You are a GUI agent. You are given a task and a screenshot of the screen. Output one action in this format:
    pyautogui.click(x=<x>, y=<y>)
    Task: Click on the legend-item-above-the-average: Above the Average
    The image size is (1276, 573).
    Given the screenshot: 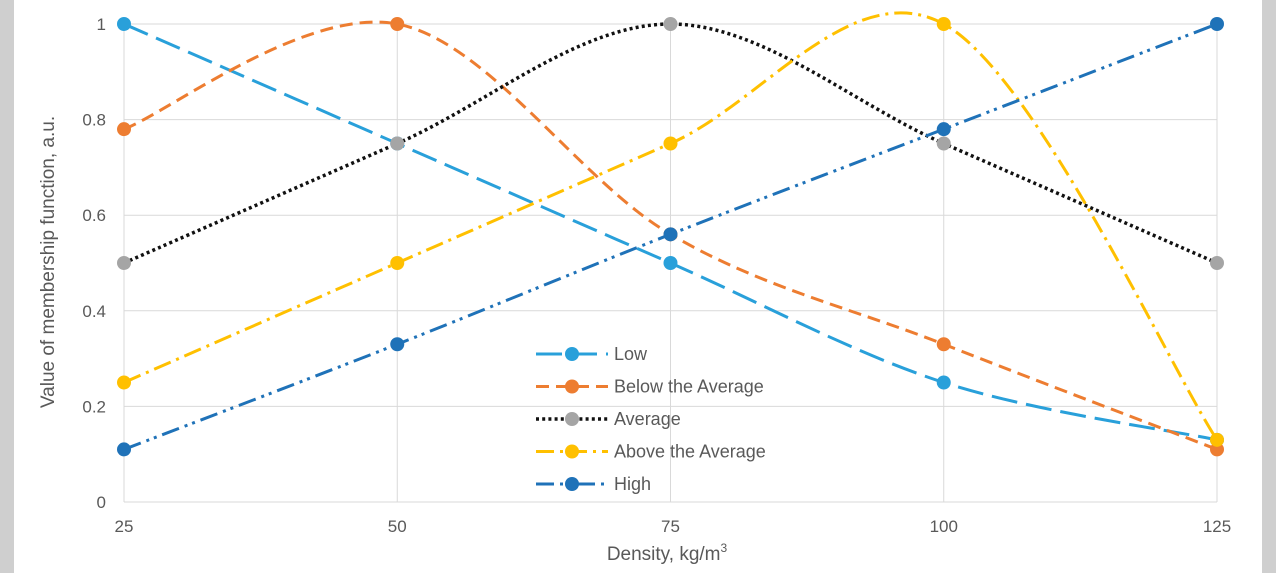 What is the action you would take?
    pyautogui.click(x=651, y=452)
    